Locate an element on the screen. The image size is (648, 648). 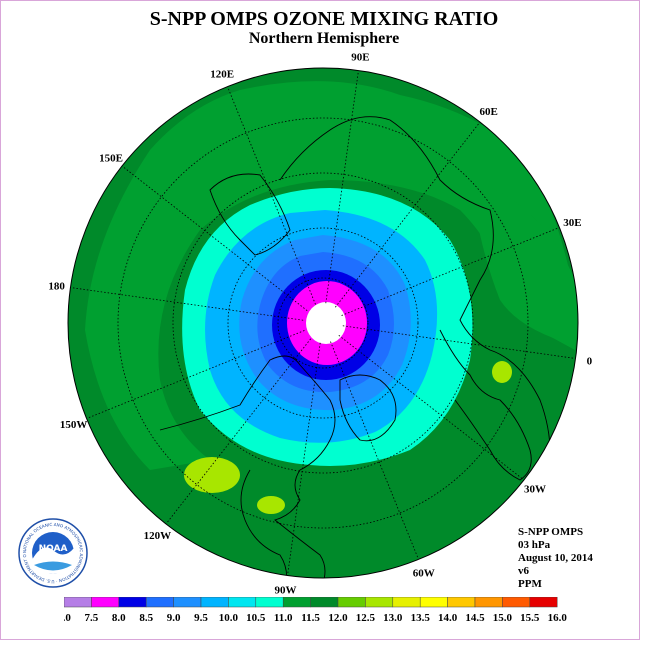
info-block: S-NPP OMPS 03 hPa August 10, 2014 v6 PPM is located at coordinates (555, 558).